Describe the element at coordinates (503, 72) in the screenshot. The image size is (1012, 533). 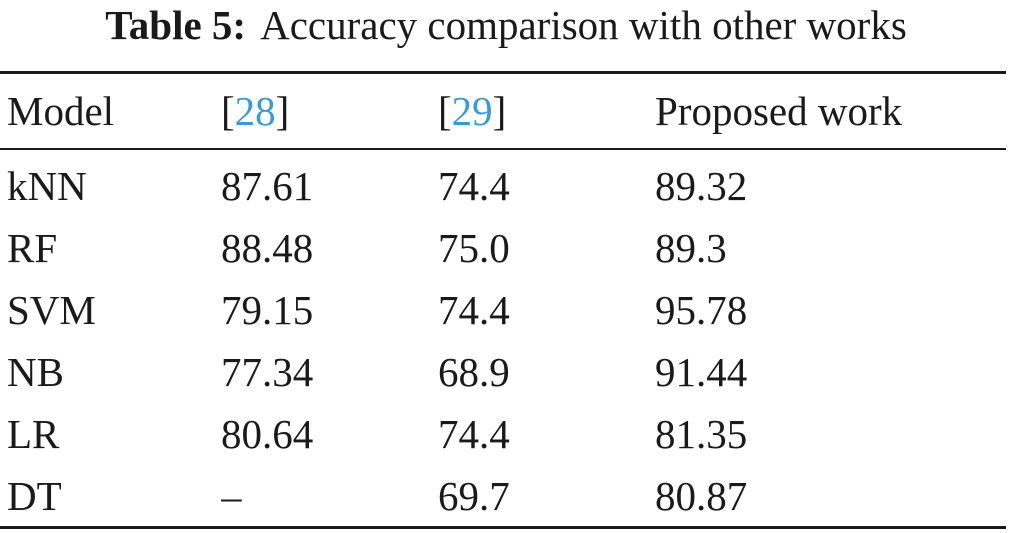
I see `top-rule` at that location.